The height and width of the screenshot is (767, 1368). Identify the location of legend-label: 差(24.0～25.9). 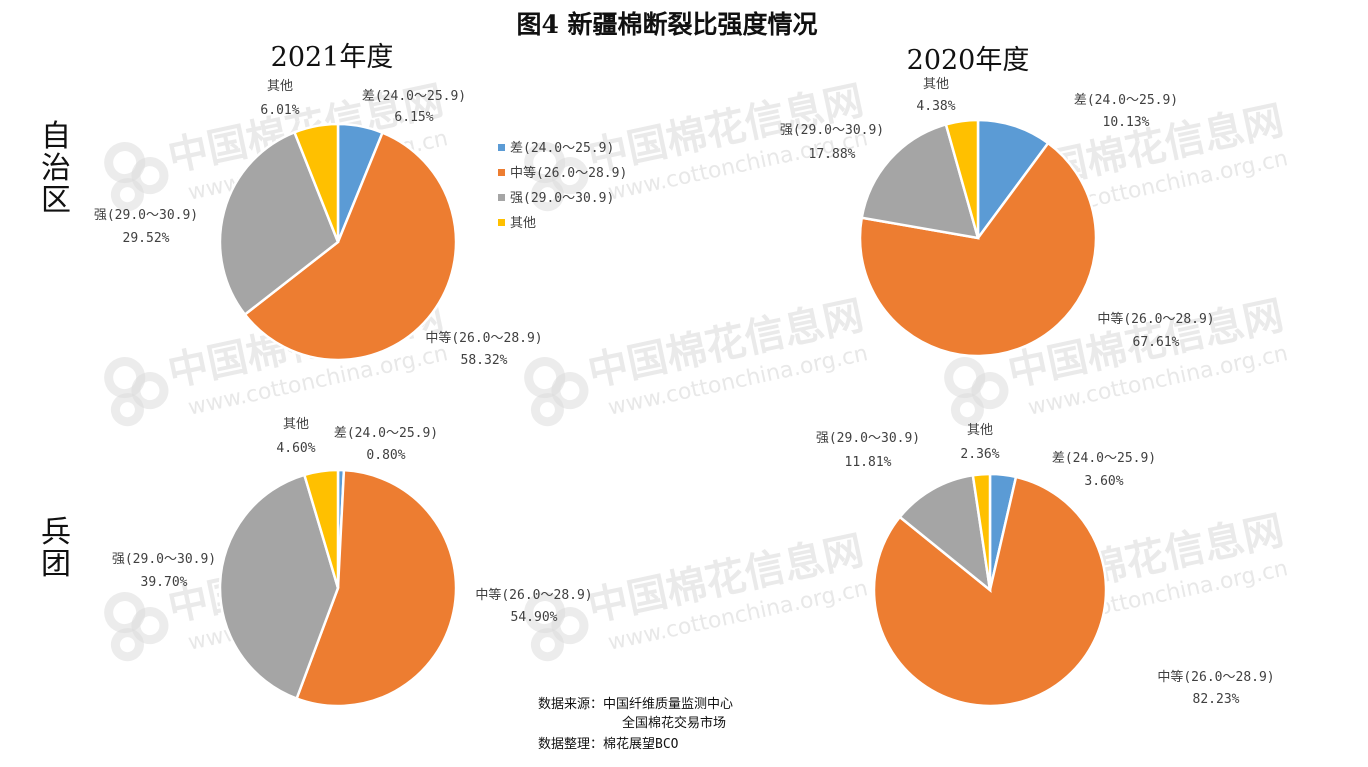
(562, 148).